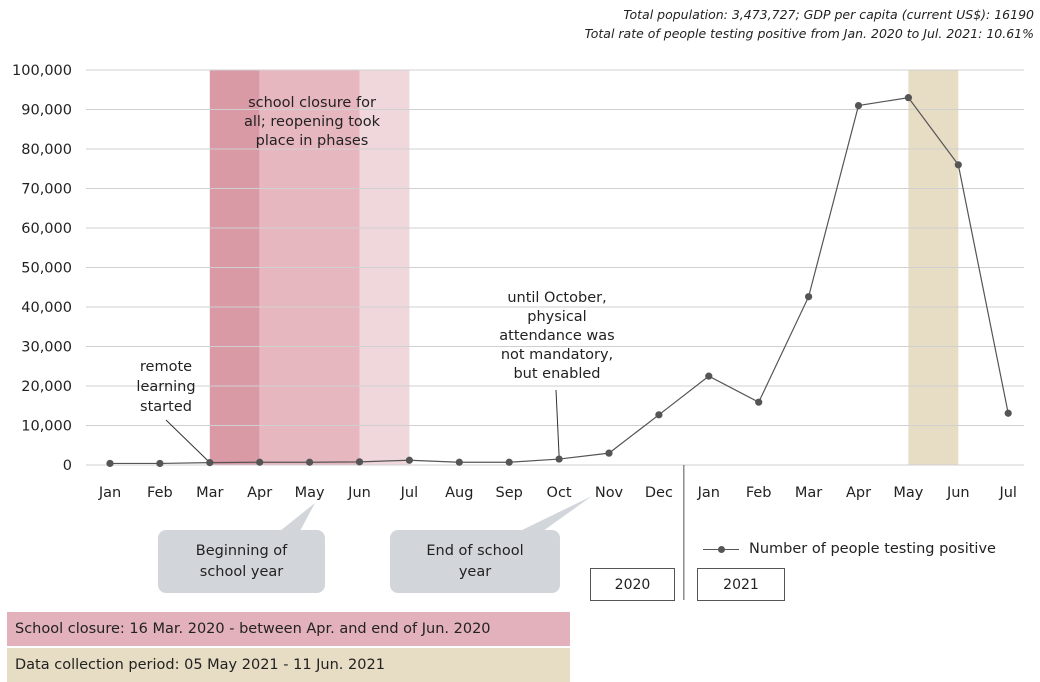 This screenshot has height=682, width=1040. Describe the element at coordinates (165, 387) in the screenshot. I see `annotation-remote-learning-line: learning` at that location.